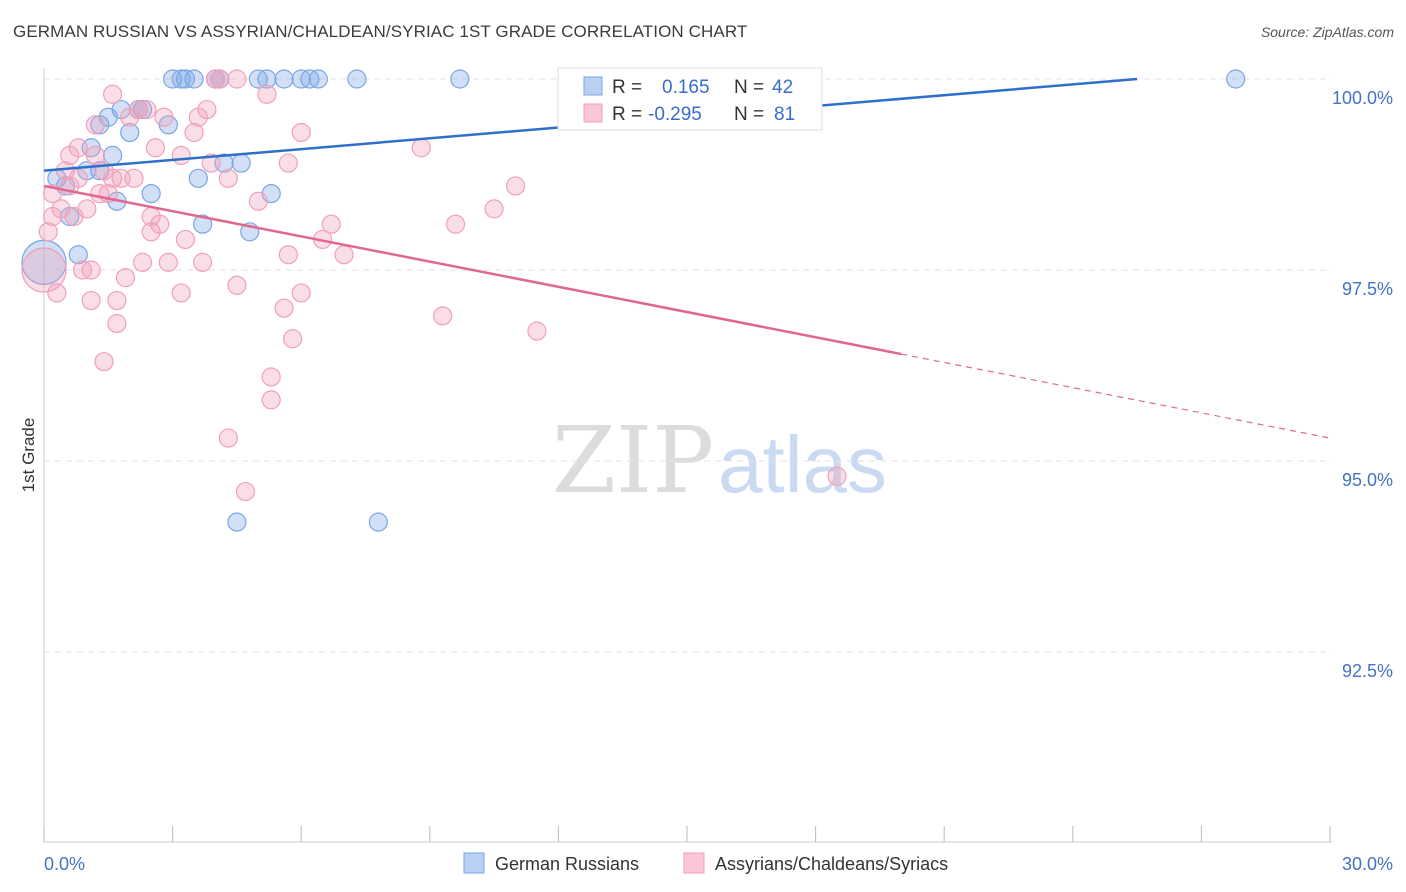  What do you see at coordinates (1367, 864) in the screenshot?
I see `x-tick-label-max: 30.0%` at bounding box center [1367, 864].